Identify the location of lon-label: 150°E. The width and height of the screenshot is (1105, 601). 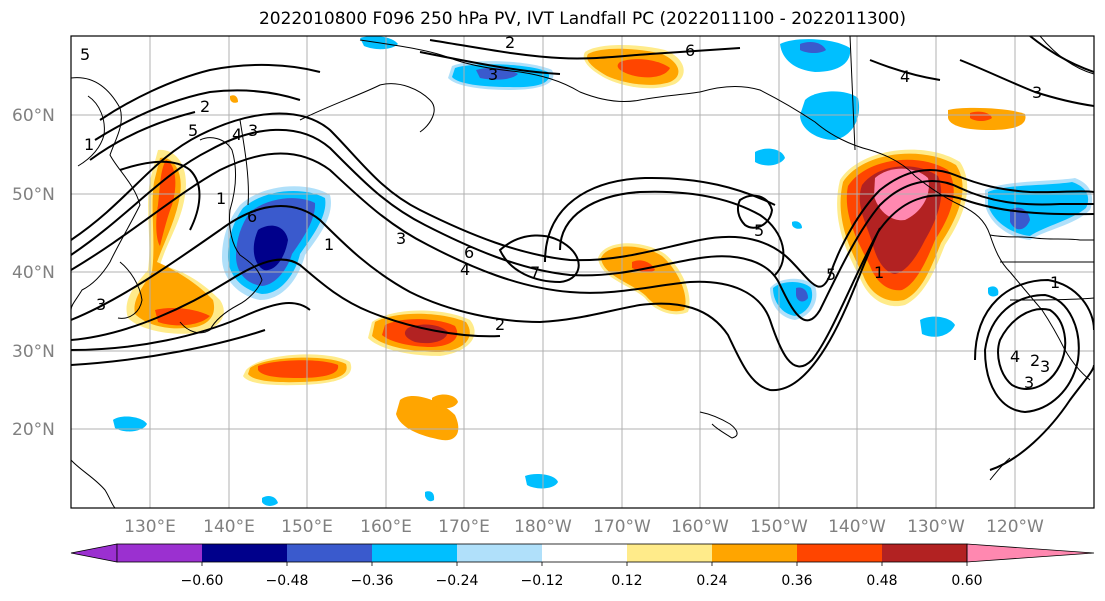
(307, 527).